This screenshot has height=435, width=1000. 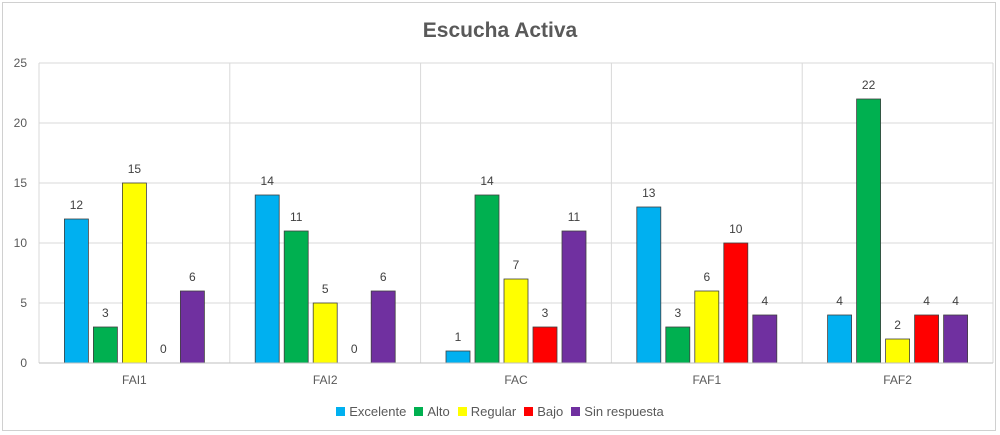 What do you see at coordinates (839, 301) in the screenshot?
I see `data-label-faf2-excelente: 4` at bounding box center [839, 301].